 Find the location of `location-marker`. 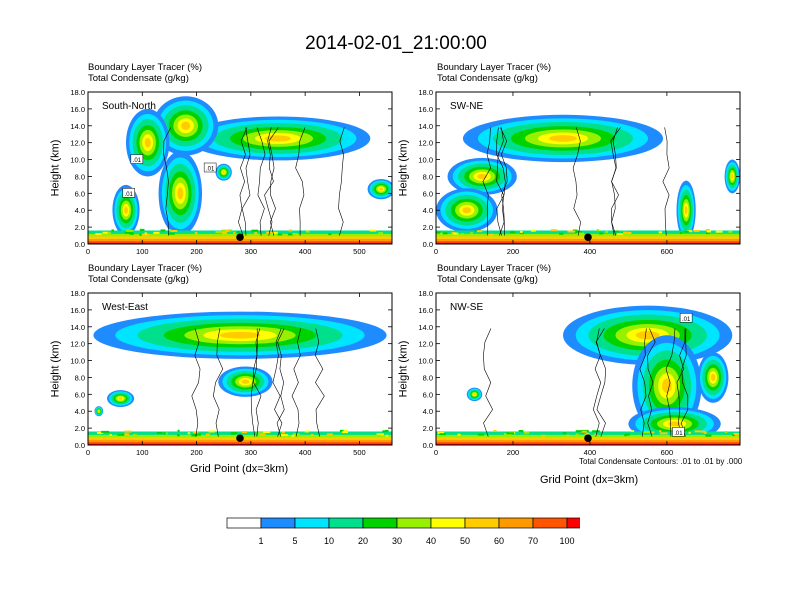

location-marker is located at coordinates (240, 438).